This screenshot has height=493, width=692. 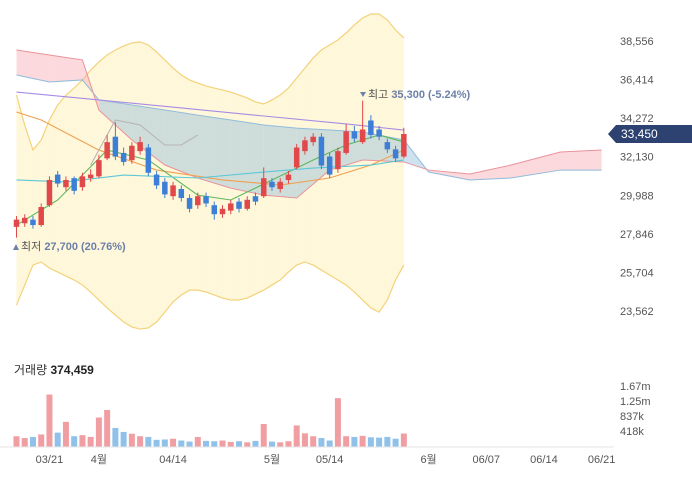 What do you see at coordinates (72, 370) in the screenshot?
I see `volume-last: 374,459` at bounding box center [72, 370].